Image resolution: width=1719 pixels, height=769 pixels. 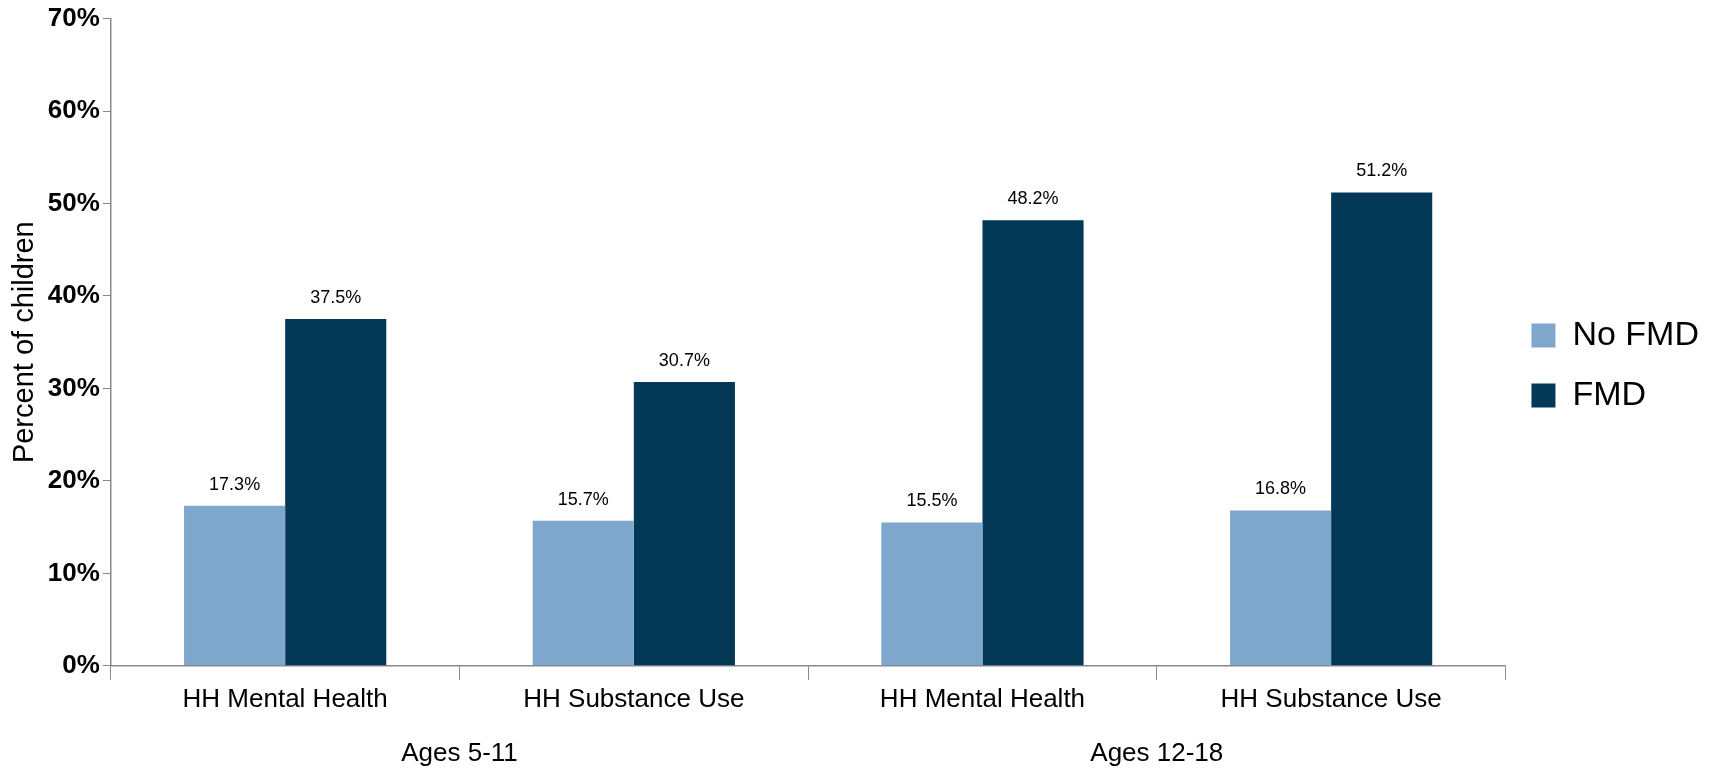 I want to click on data-label: 30.7%, so click(x=684, y=359).